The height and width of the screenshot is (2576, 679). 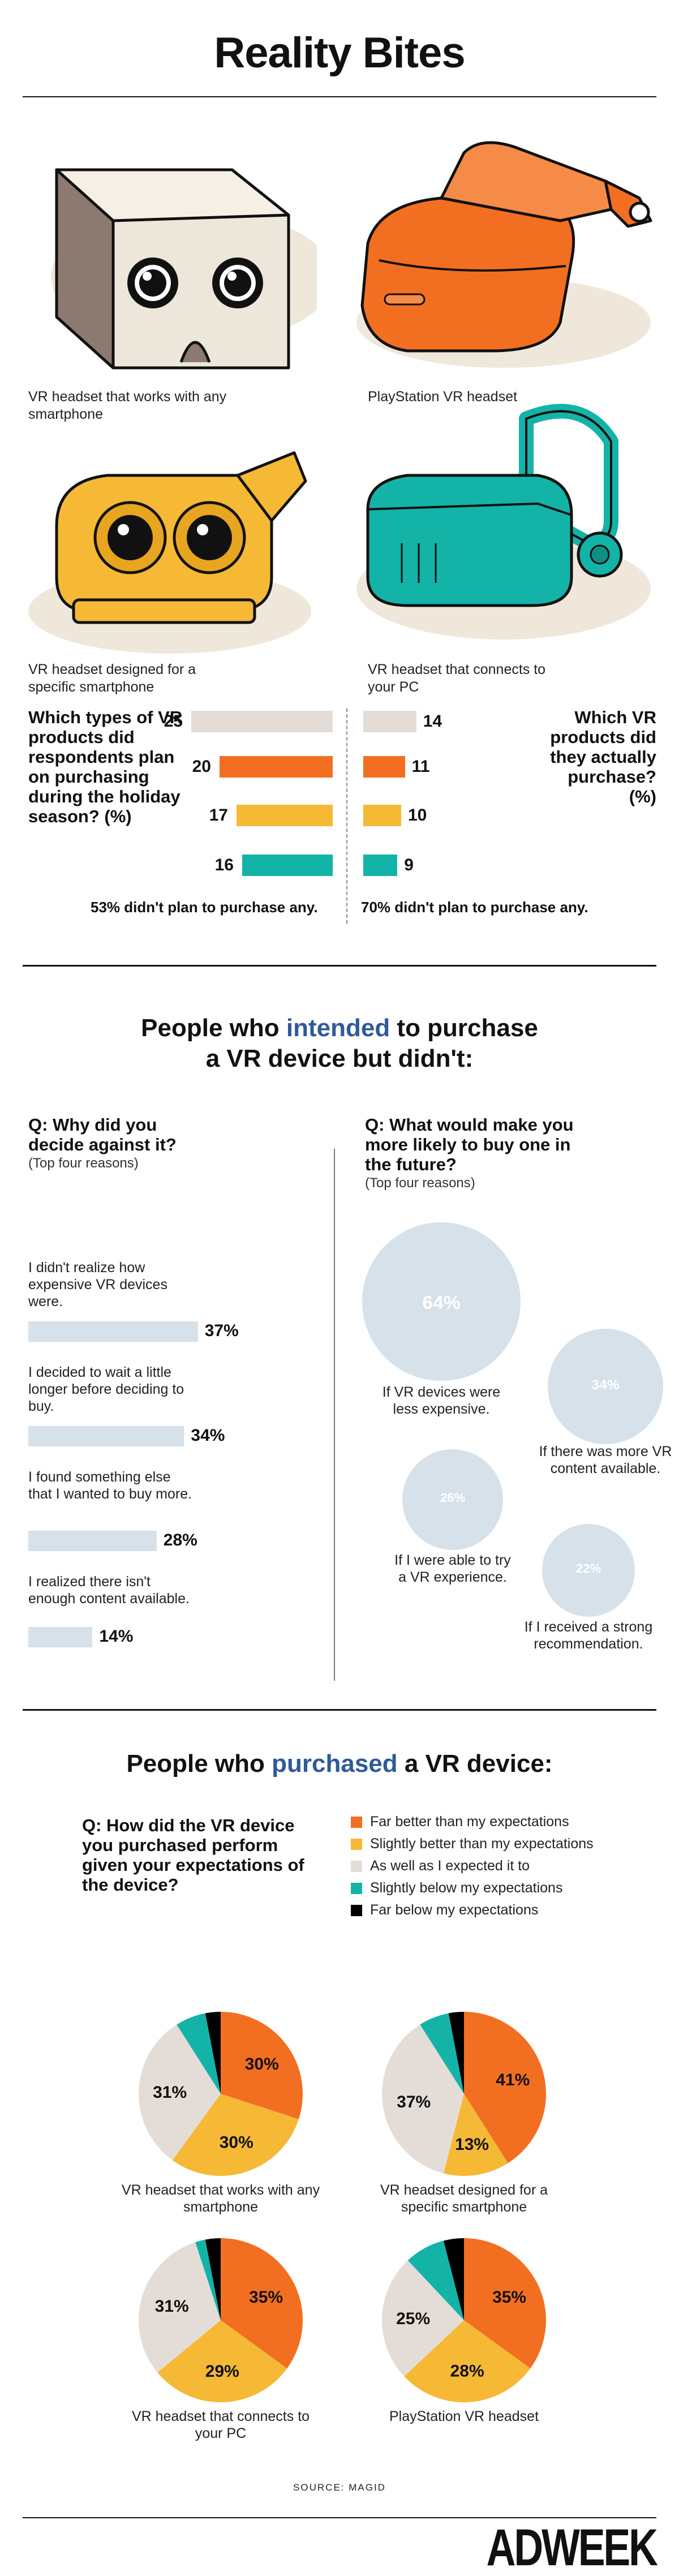 I want to click on pie-caption: PlayStation VR headset, so click(x=464, y=2416).